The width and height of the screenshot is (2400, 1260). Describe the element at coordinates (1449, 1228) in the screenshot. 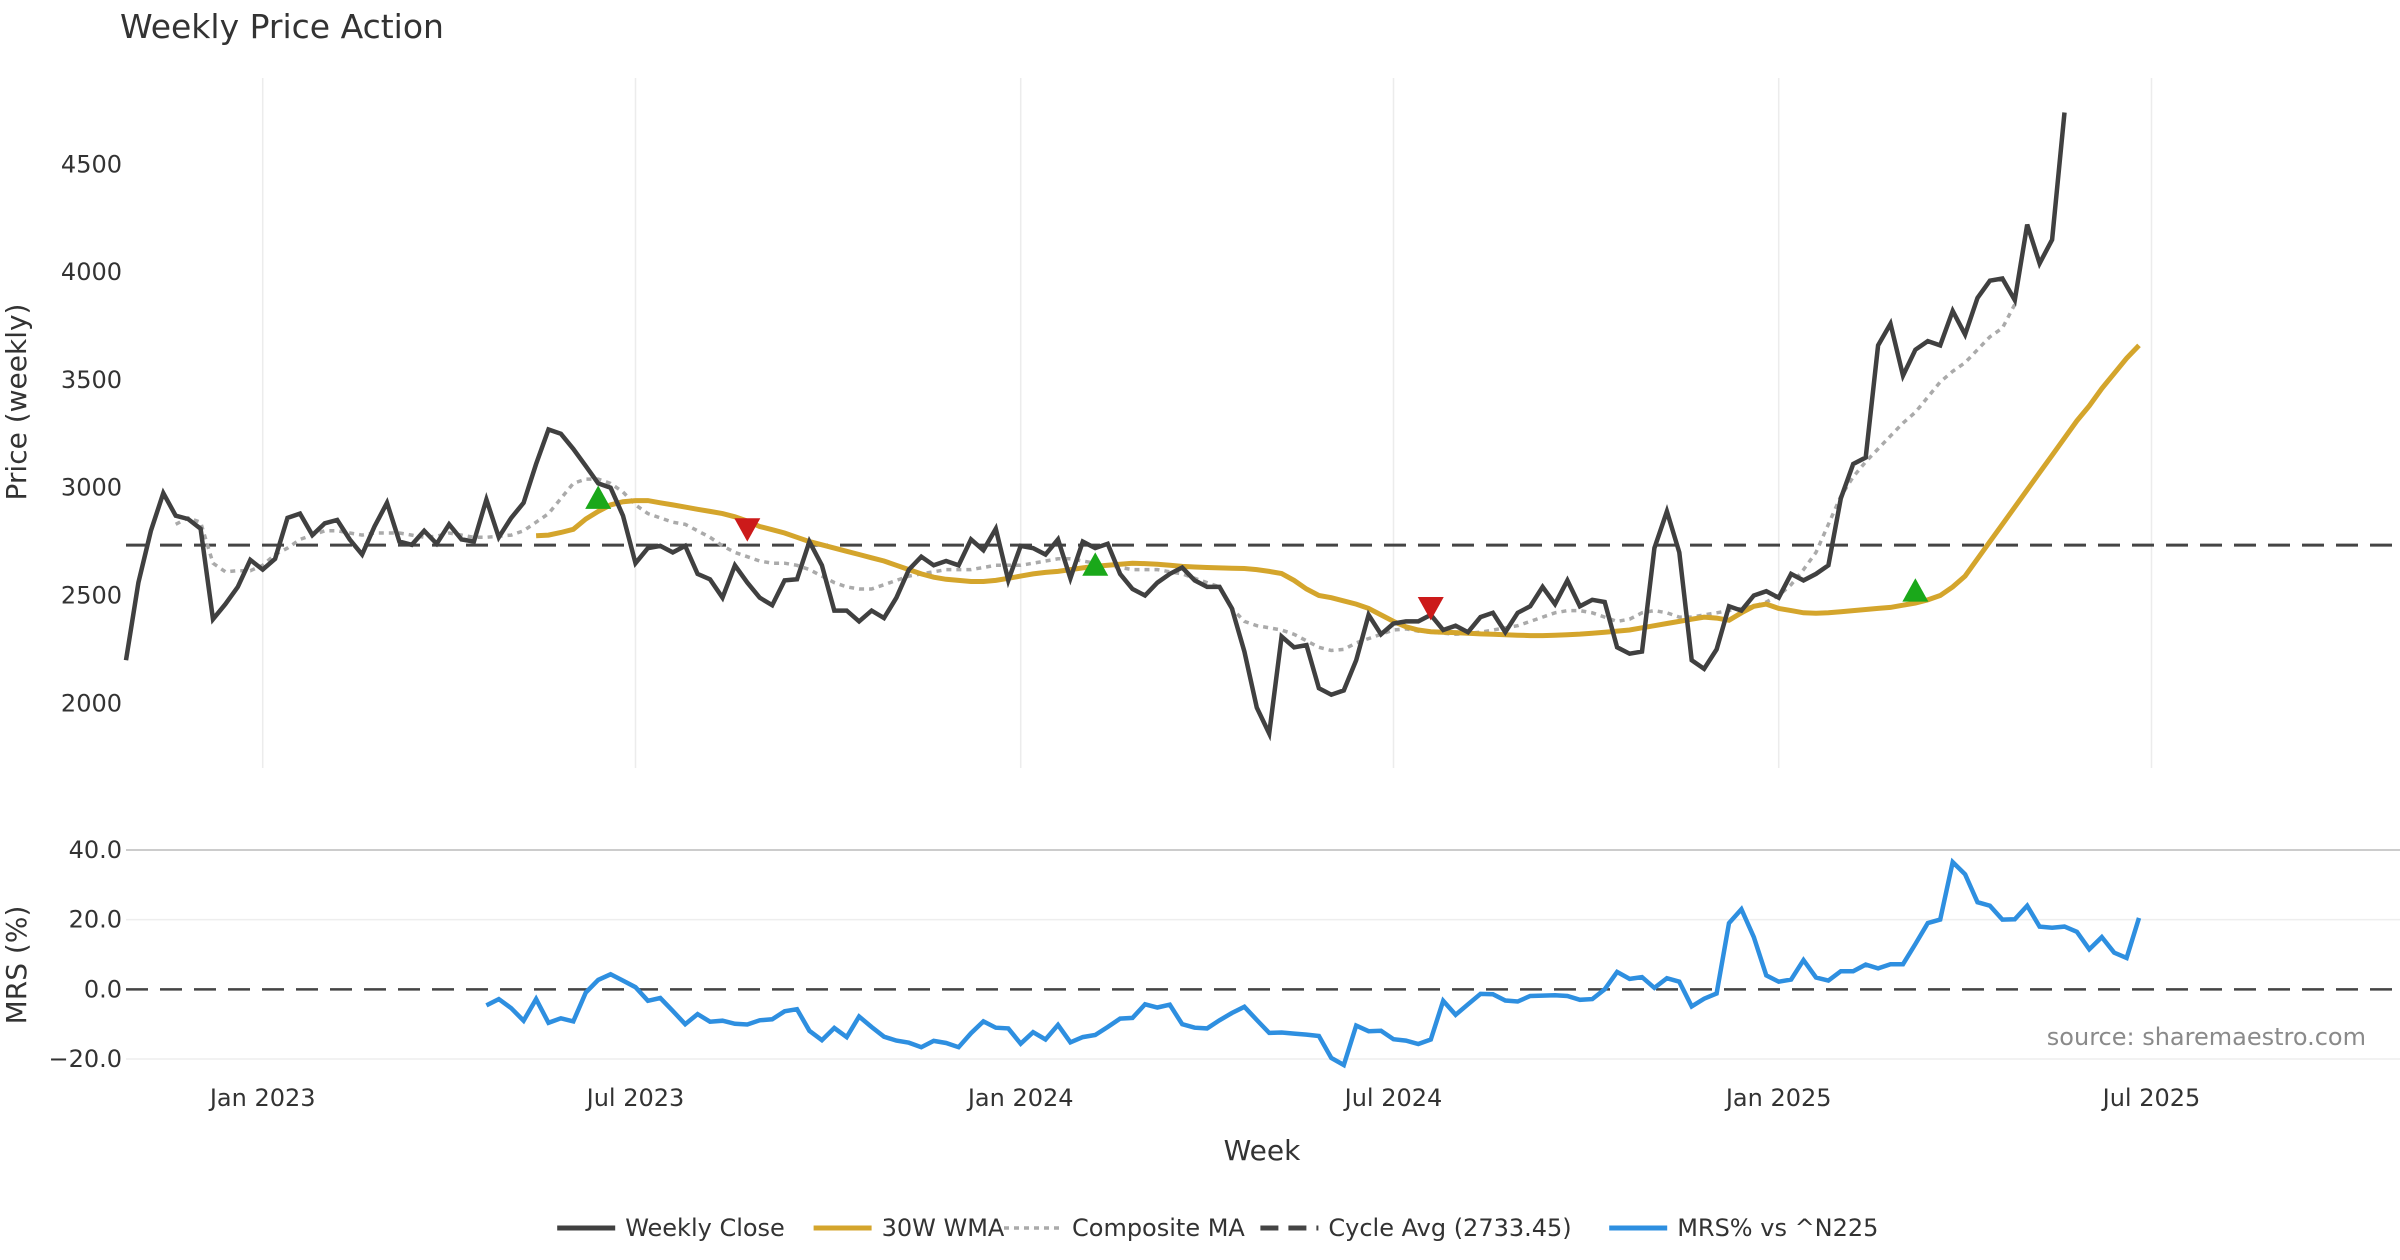

I see `legend-label: Cycle Avg (2733.45)` at that location.